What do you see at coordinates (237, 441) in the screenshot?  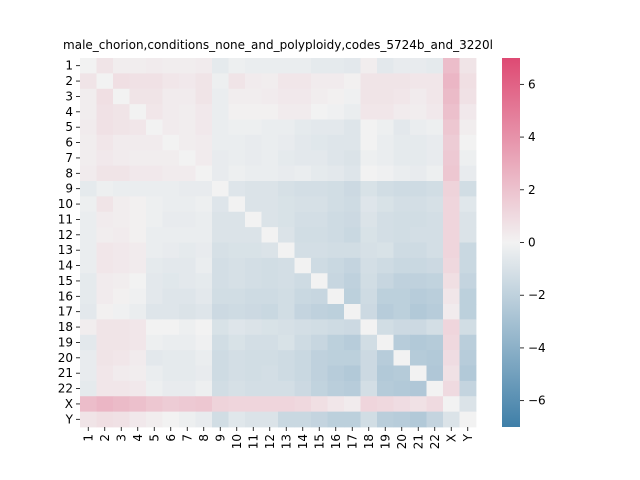 I see `x-tick-label: 10` at bounding box center [237, 441].